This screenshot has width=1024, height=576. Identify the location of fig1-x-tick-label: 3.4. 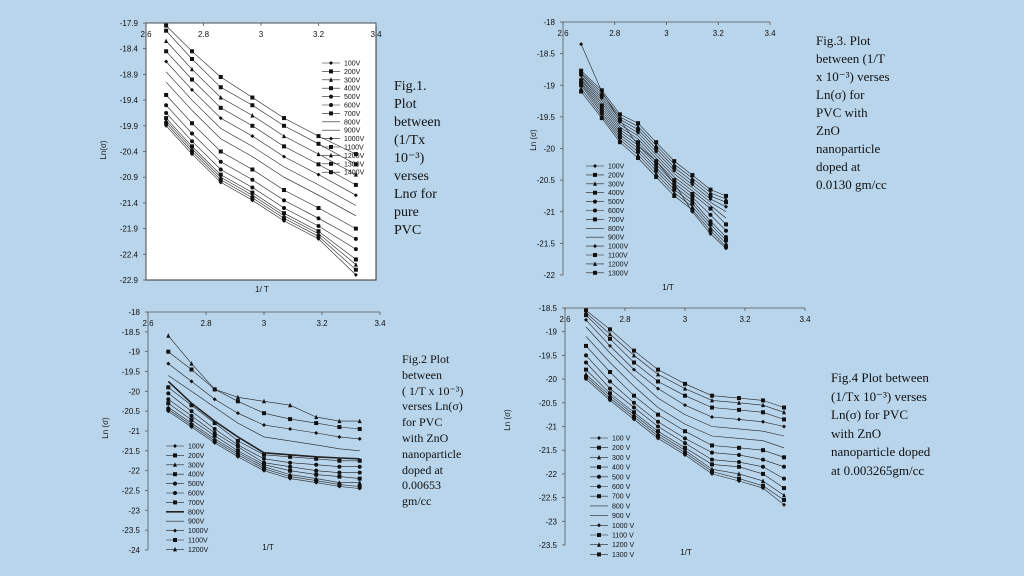
(376, 34).